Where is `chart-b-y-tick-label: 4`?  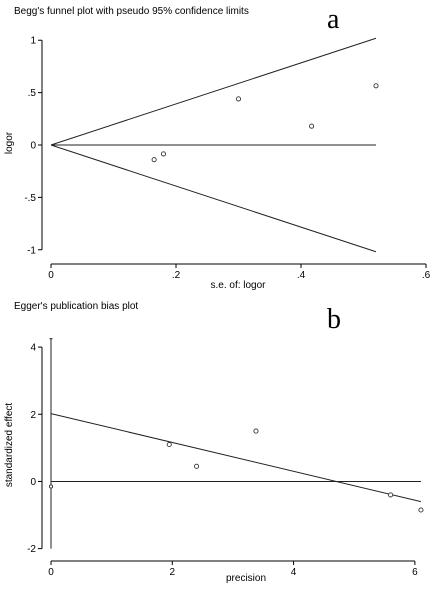
chart-b-y-tick-label: 4 is located at coordinates (33, 348).